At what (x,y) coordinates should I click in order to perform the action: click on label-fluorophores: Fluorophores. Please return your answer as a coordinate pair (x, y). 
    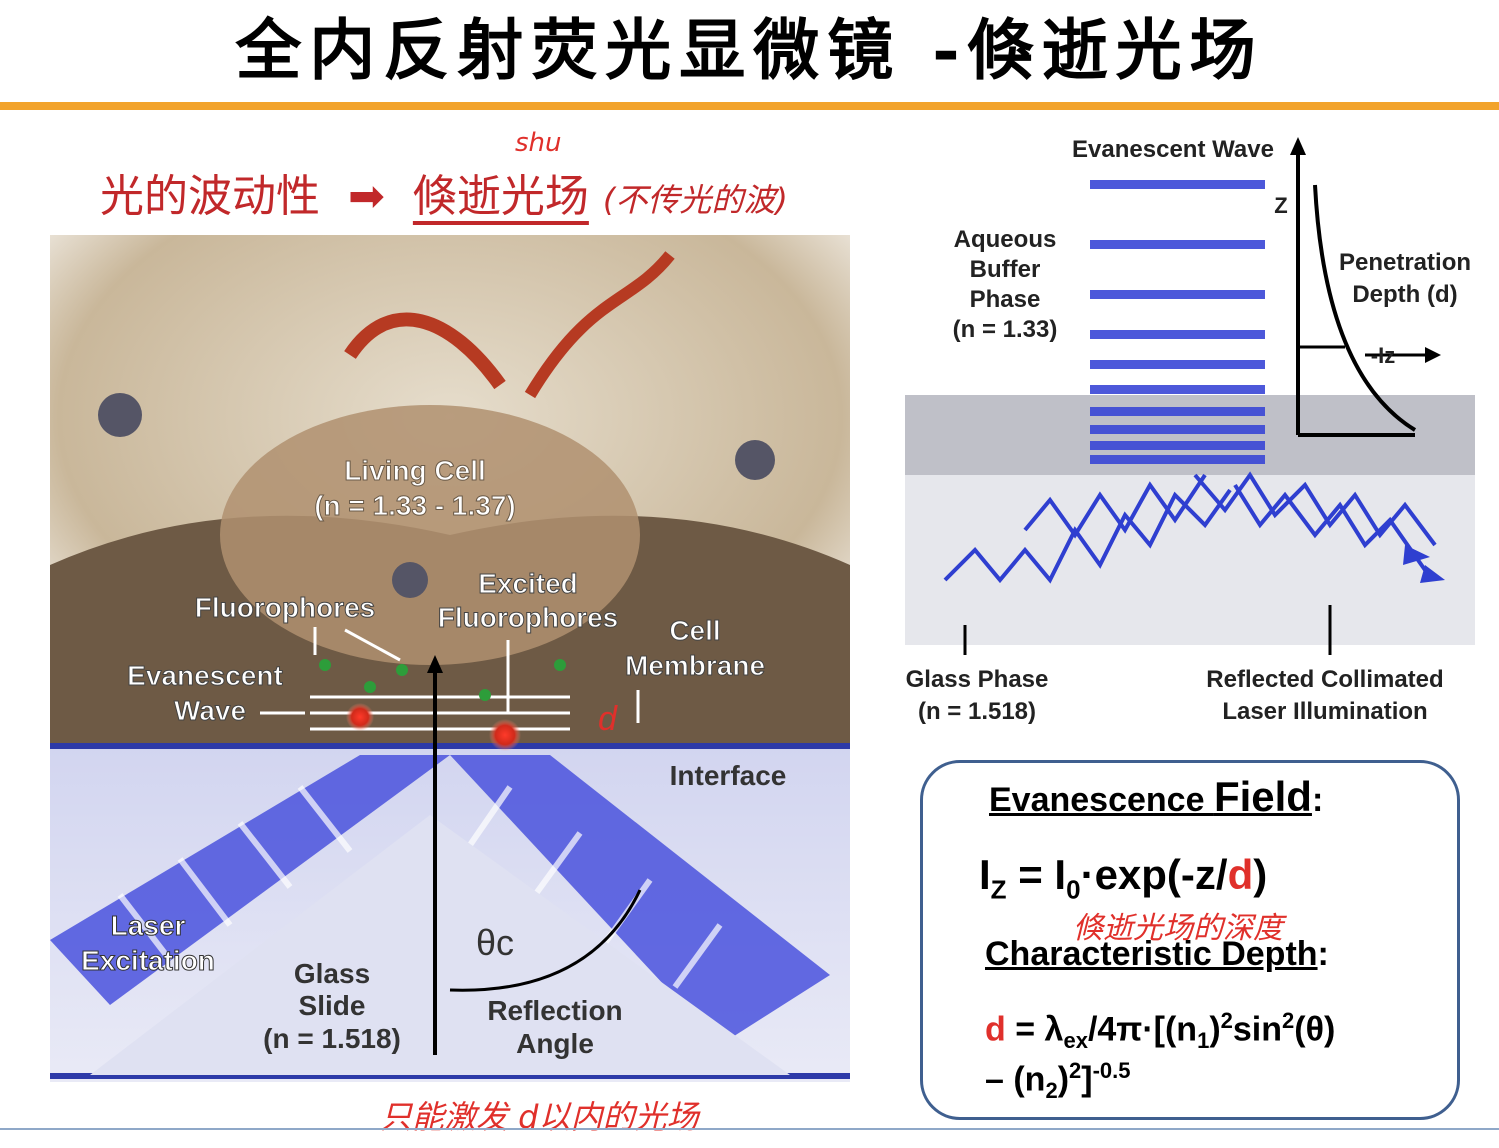
    Looking at the image, I should click on (285, 607).